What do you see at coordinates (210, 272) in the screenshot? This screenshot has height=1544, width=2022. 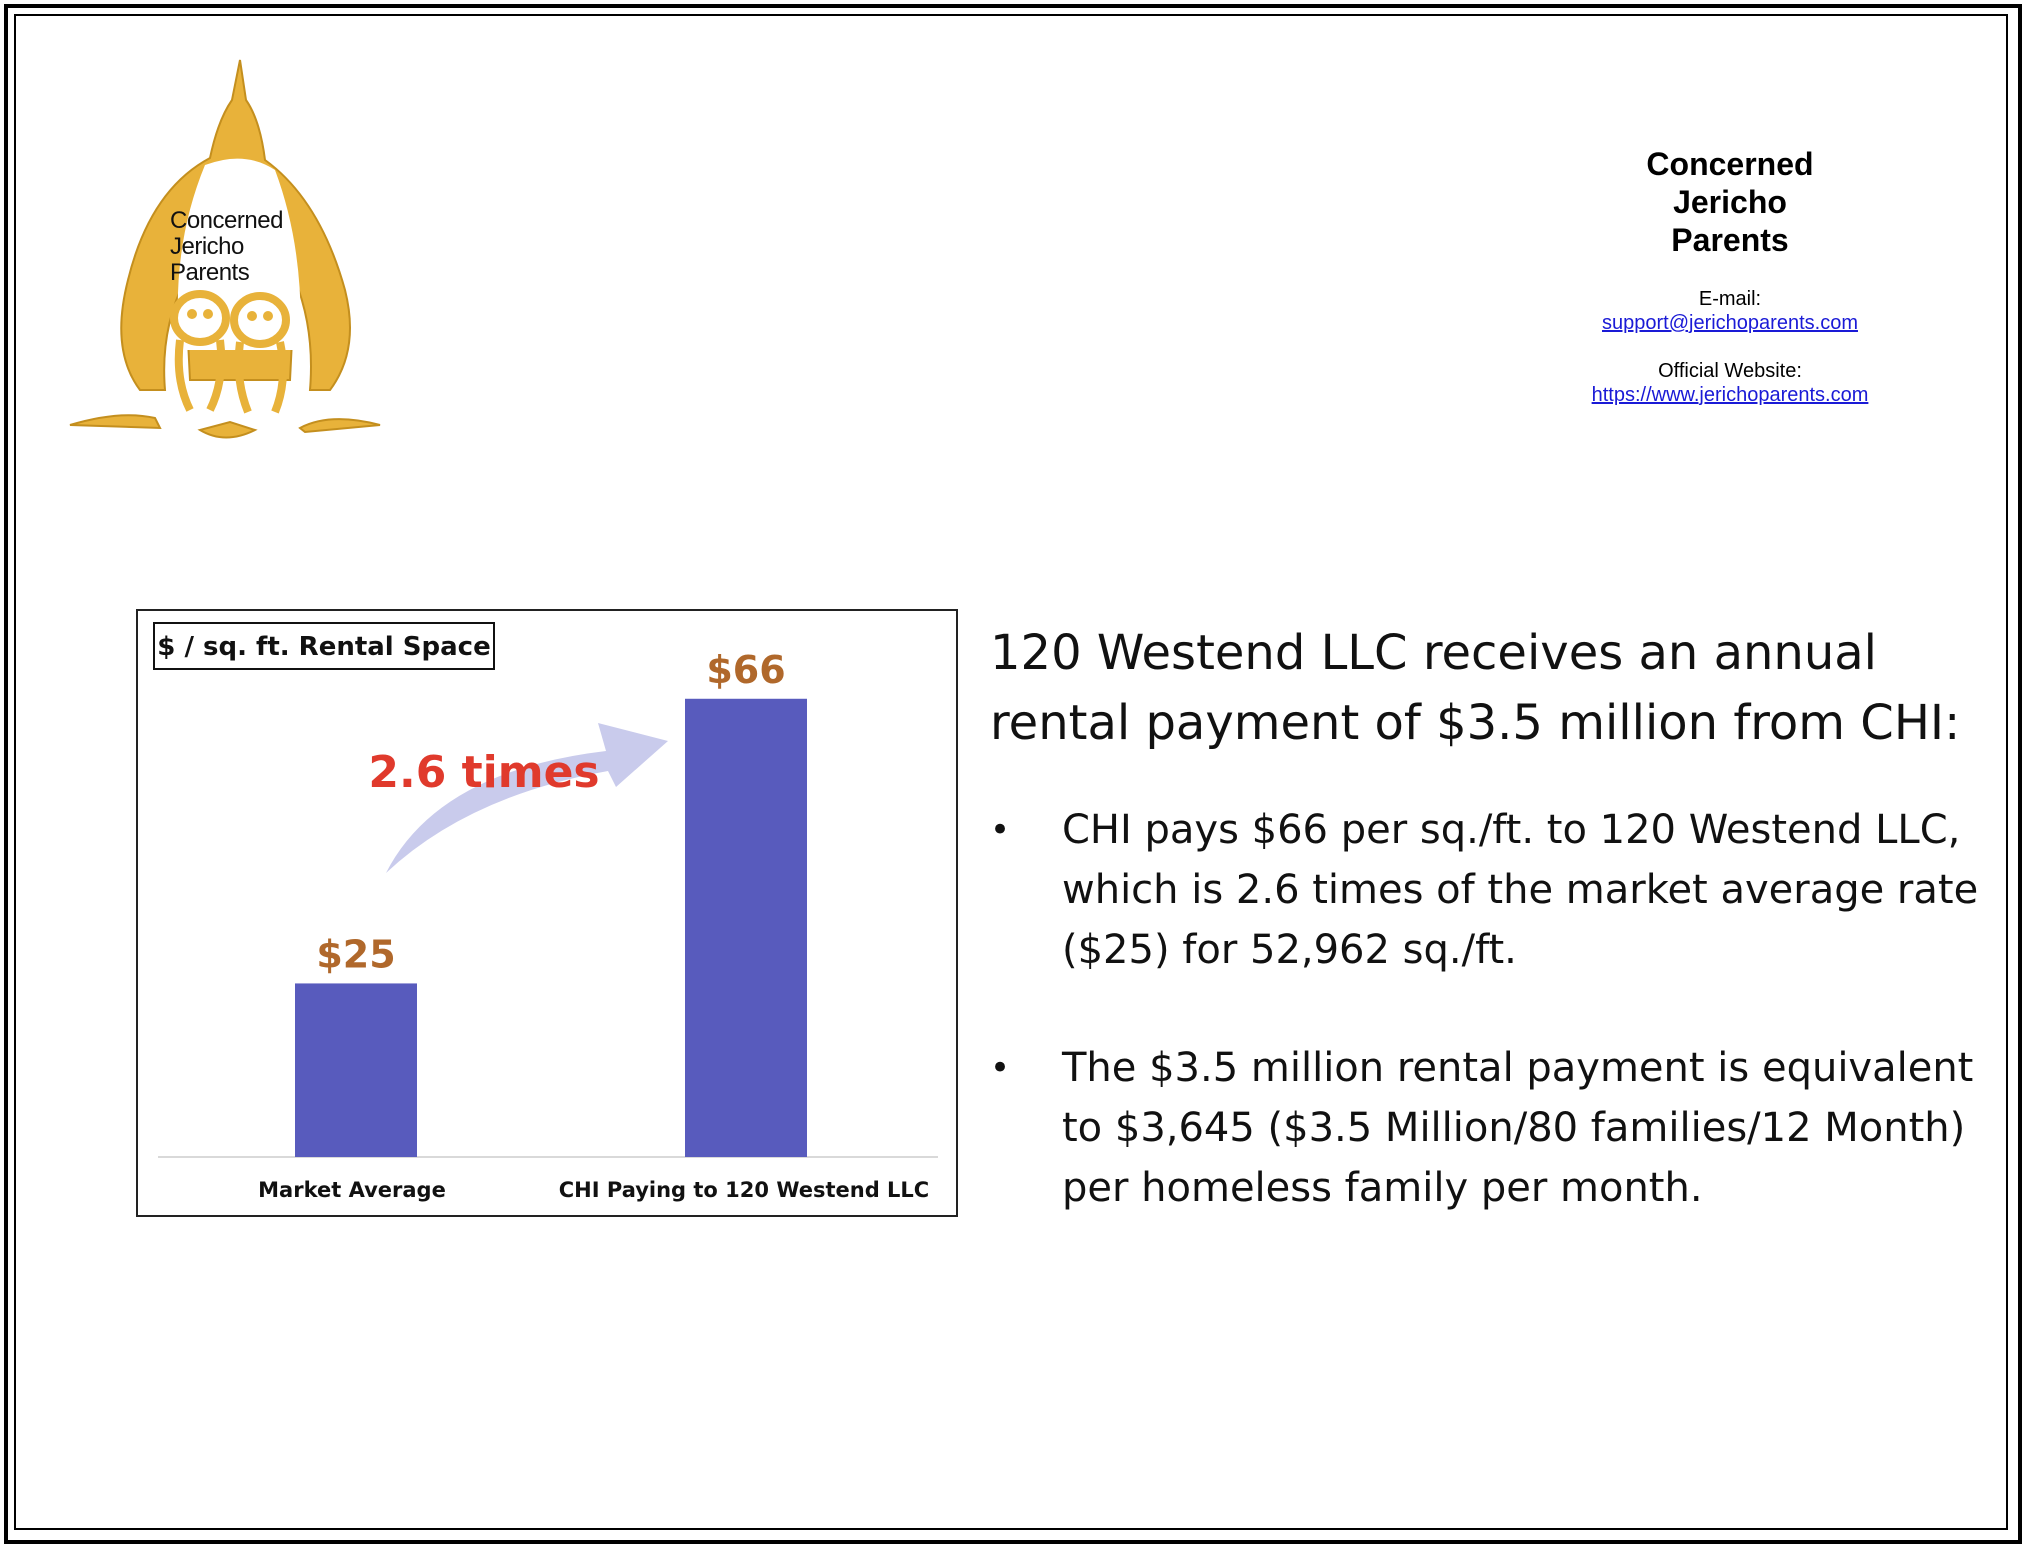 I see `logo-text-line-3: Parents` at bounding box center [210, 272].